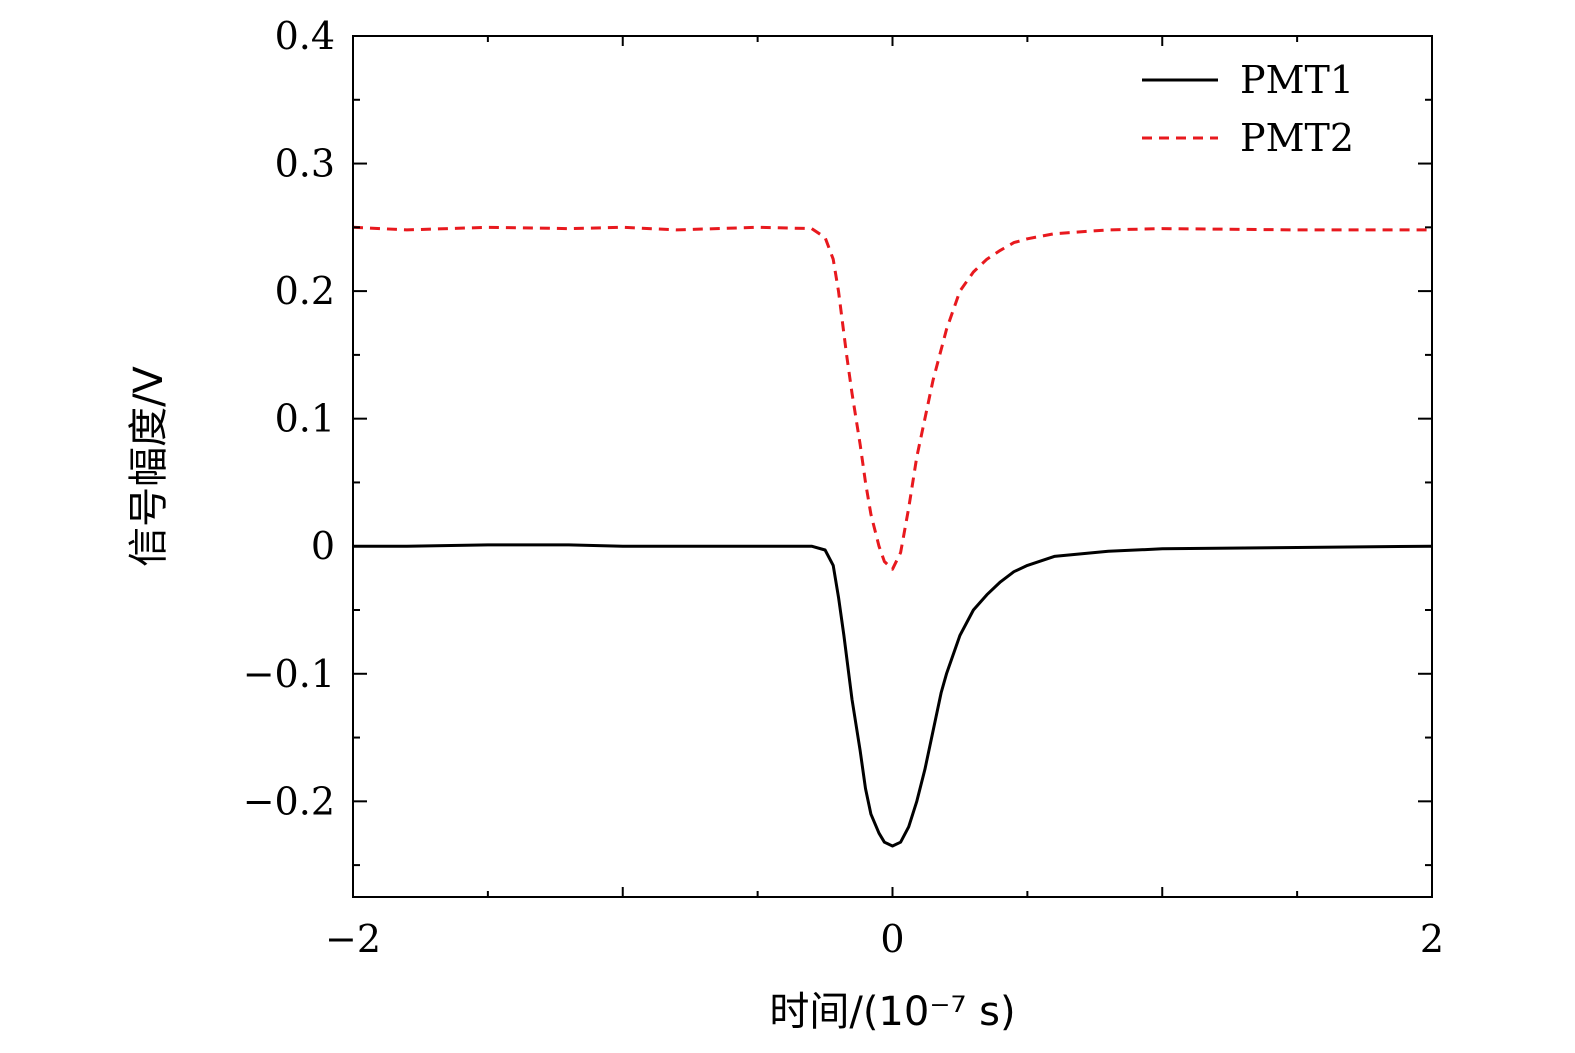  I want to click on y-tick-label: 0.2, so click(305, 291).